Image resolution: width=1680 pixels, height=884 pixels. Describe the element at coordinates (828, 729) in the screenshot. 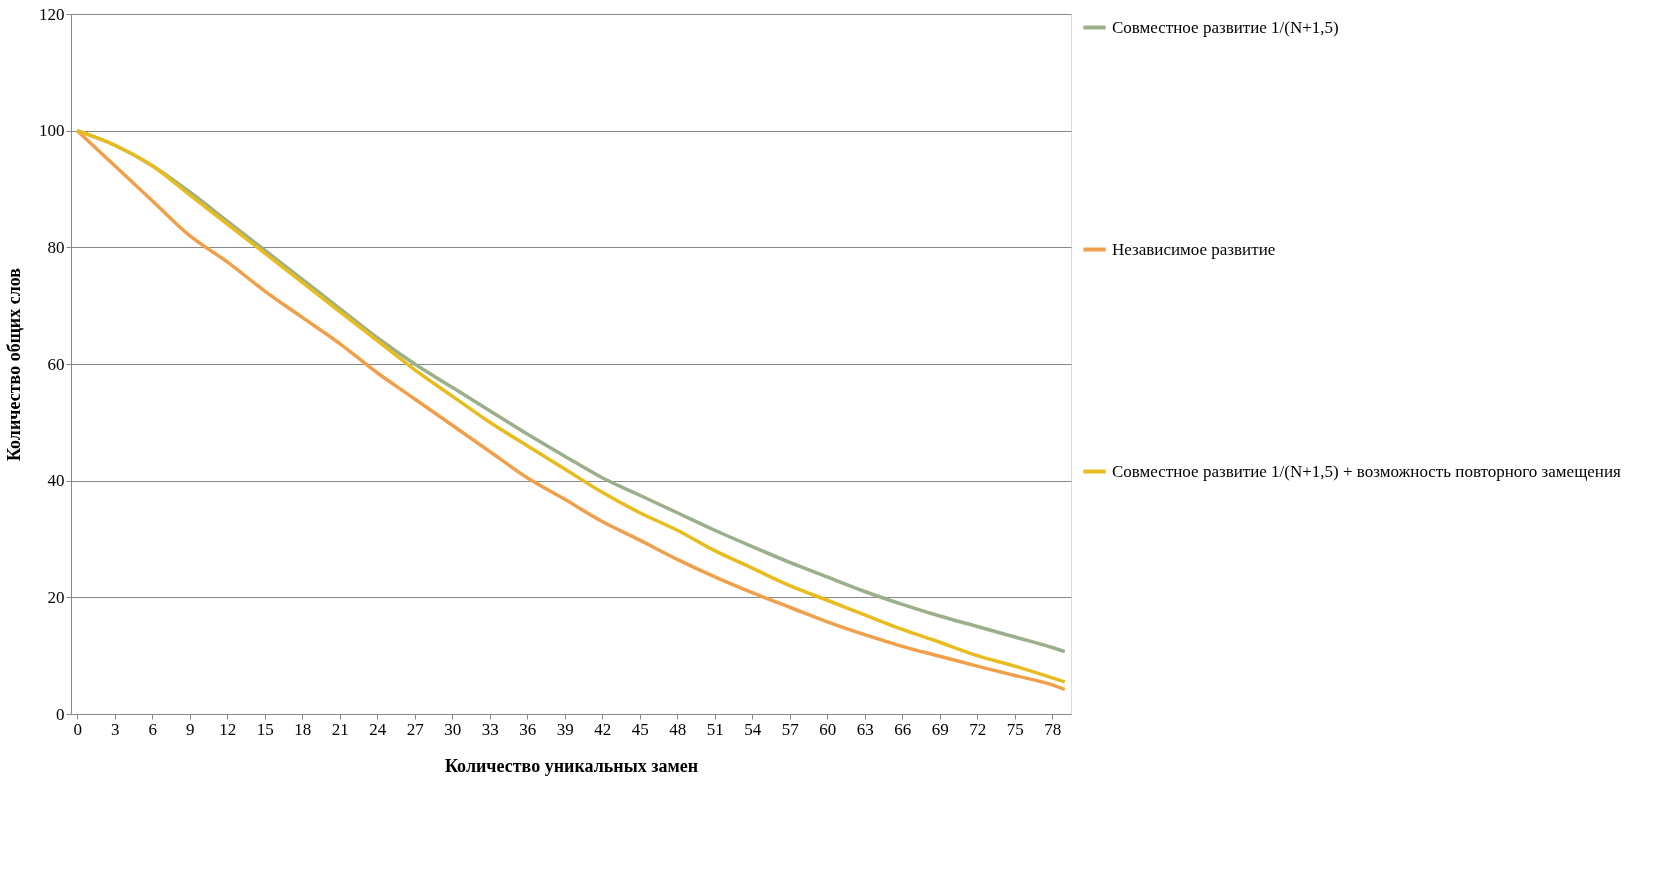

I see `x-tick-label: 60` at that location.